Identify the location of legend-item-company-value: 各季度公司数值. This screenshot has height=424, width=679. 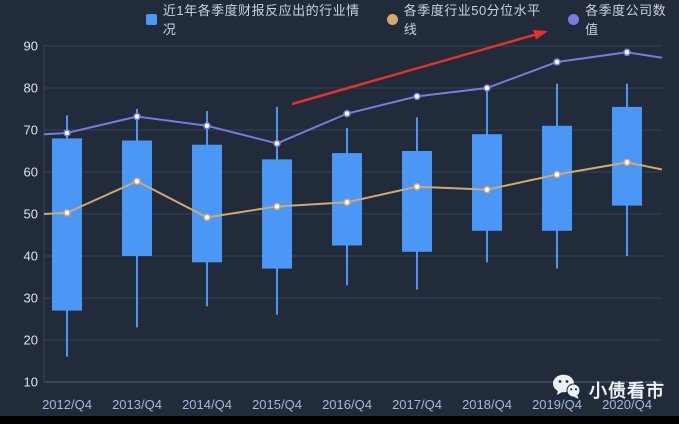
(623, 19).